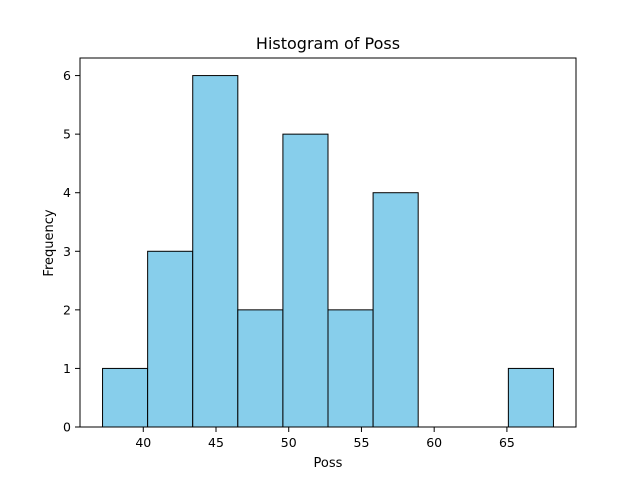 This screenshot has width=640, height=480. Describe the element at coordinates (289, 442) in the screenshot. I see `x-tick-label-2: 50` at that location.